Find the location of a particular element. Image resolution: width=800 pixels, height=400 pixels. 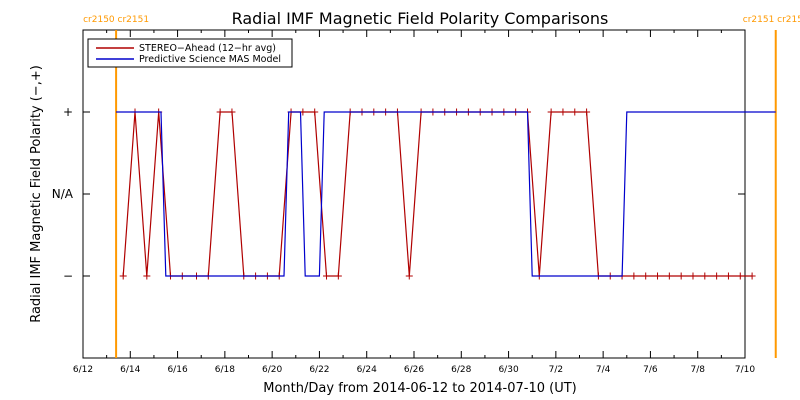

x-tick-label: 6/18 is located at coordinates (225, 370).